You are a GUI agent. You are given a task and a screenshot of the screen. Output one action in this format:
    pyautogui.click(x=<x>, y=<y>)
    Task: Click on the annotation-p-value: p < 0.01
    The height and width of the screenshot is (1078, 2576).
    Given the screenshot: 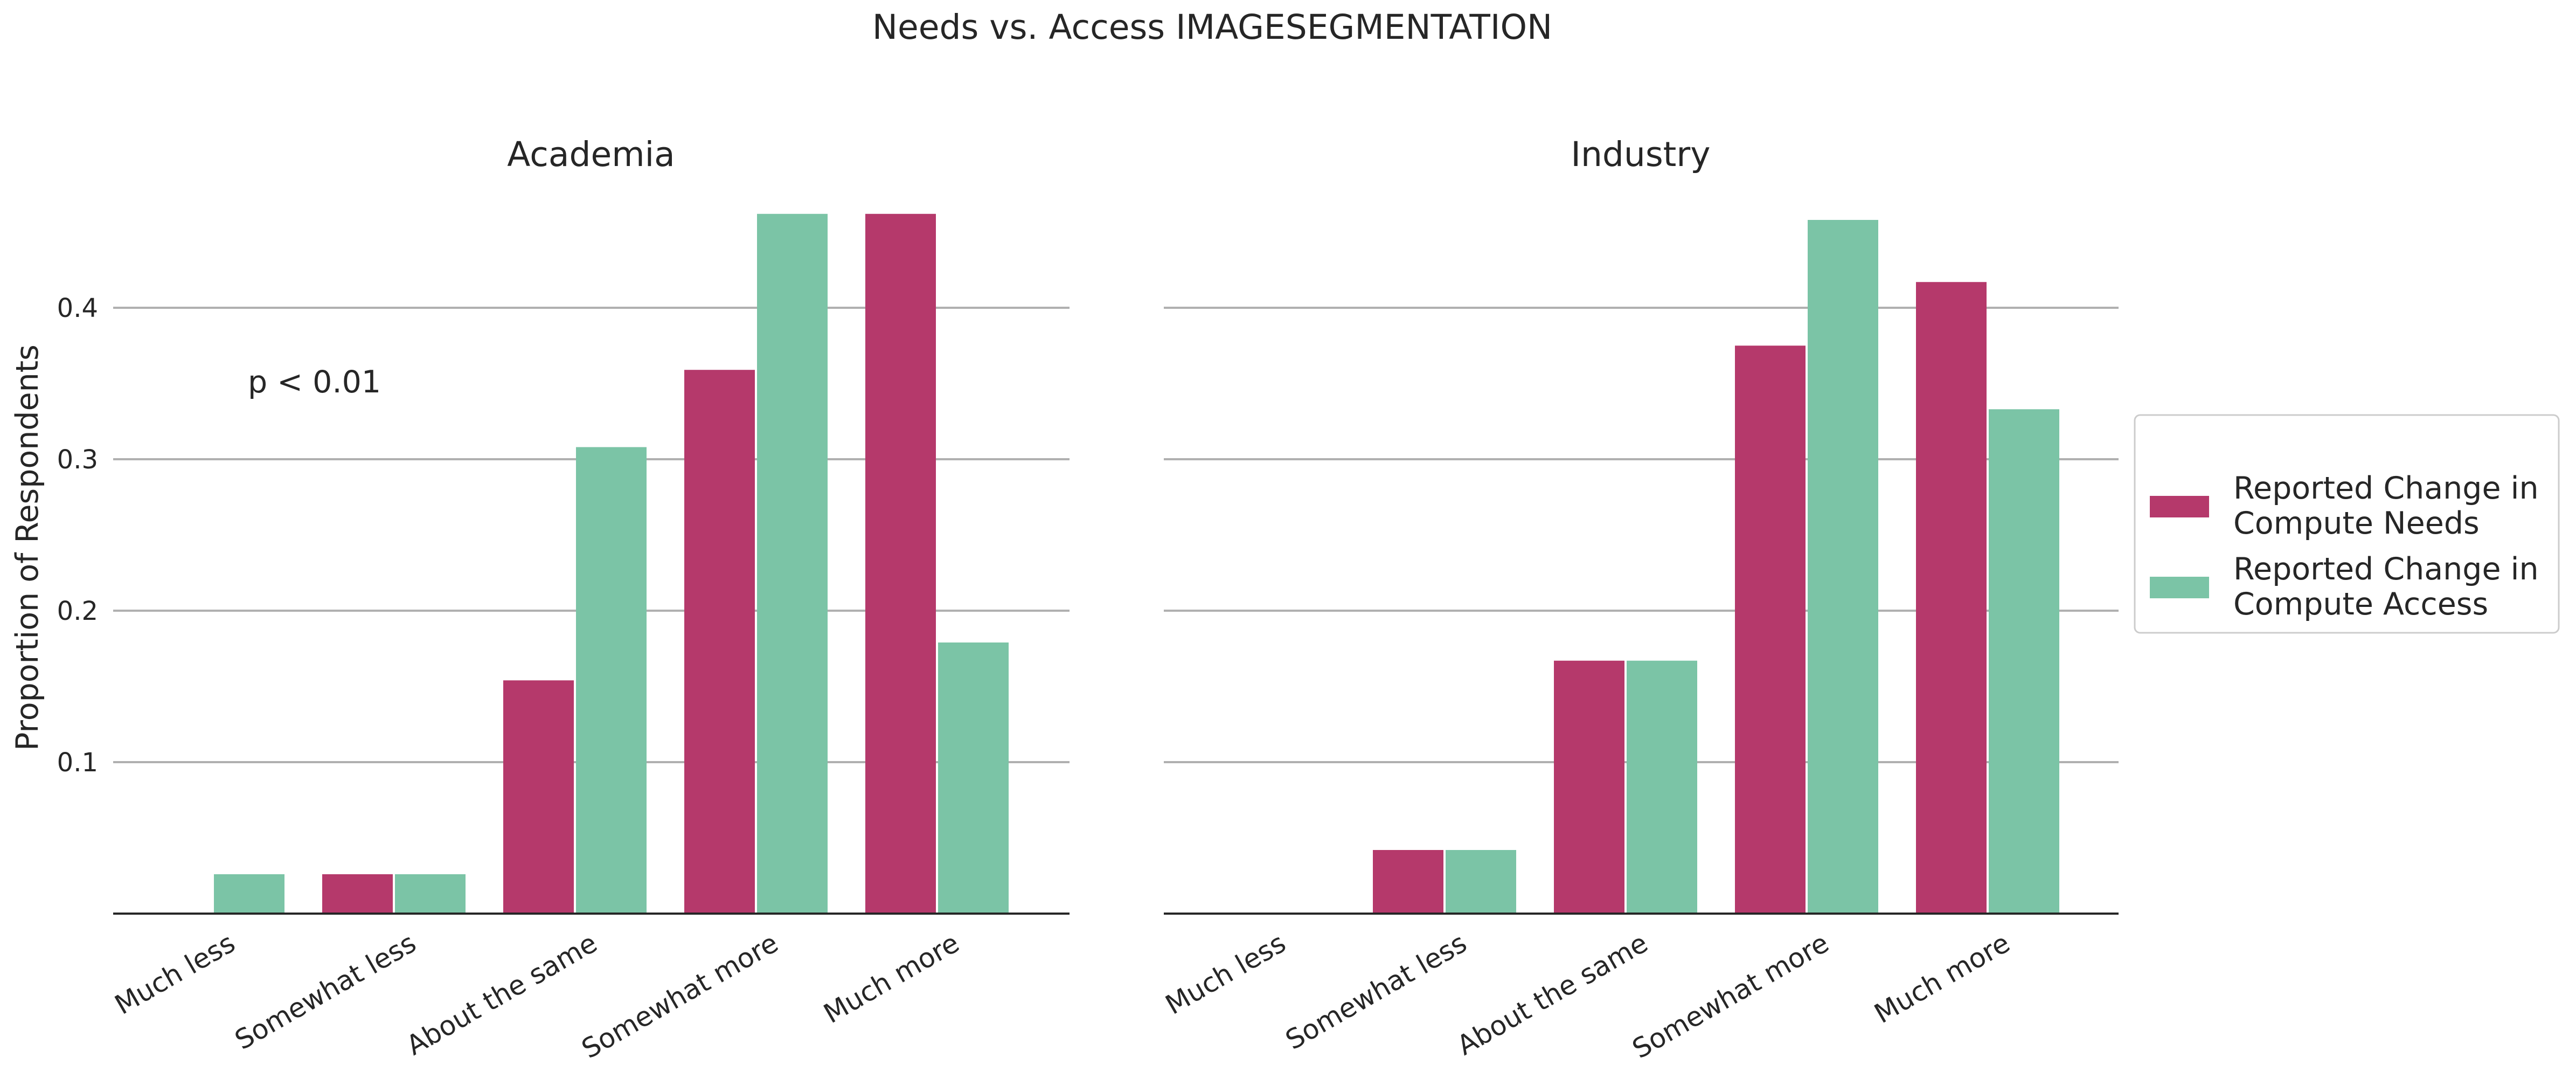 What is the action you would take?
    pyautogui.click(x=314, y=382)
    